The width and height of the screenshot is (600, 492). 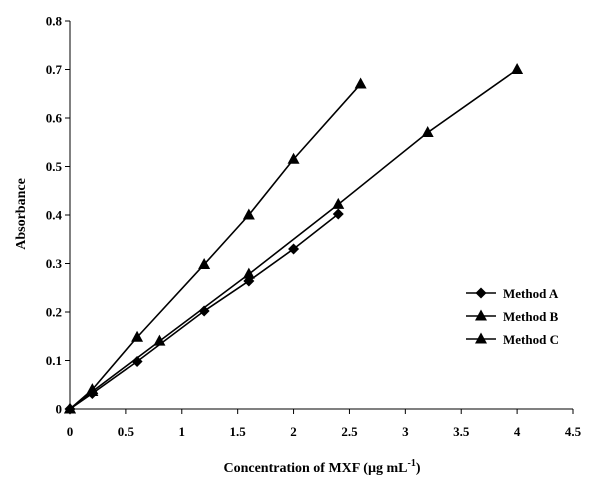 I want to click on legend: Method A Method B Method C, so click(x=512, y=316).